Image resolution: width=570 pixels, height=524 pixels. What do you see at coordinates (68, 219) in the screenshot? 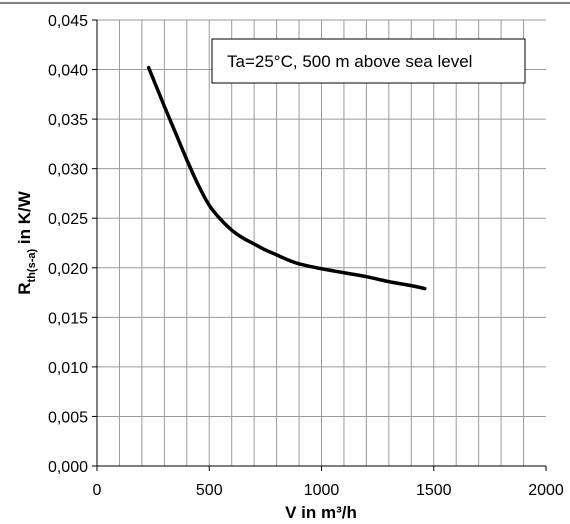
I see `y-tick-label: 0,025` at bounding box center [68, 219].